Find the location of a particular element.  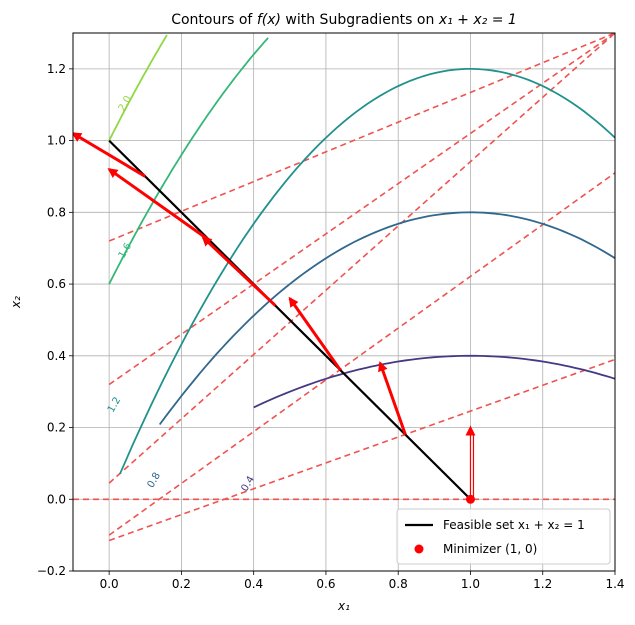

x-tick-label-5: 1.0 is located at coordinates (470, 584).